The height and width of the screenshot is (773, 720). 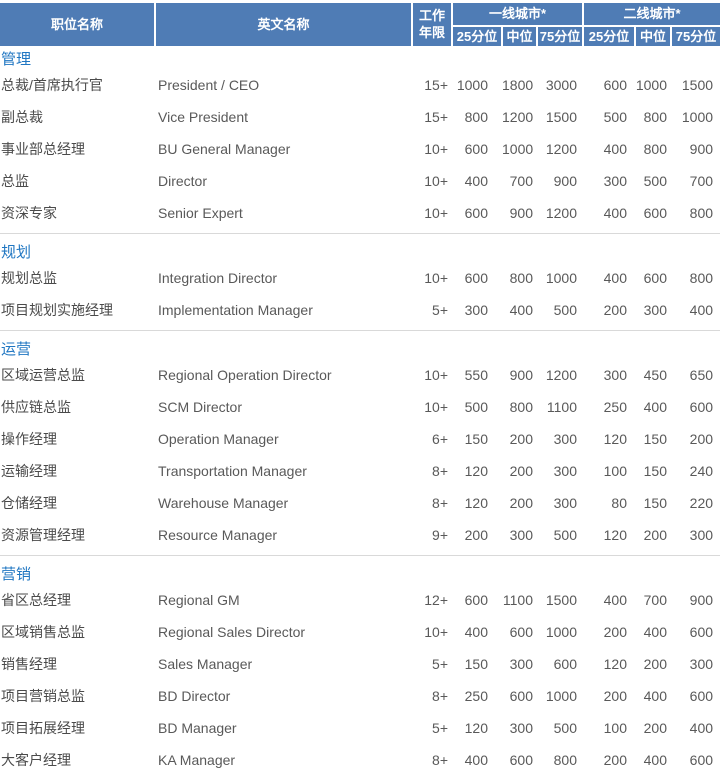 What do you see at coordinates (16, 574) in the screenshot?
I see `section-title: 营销` at bounding box center [16, 574].